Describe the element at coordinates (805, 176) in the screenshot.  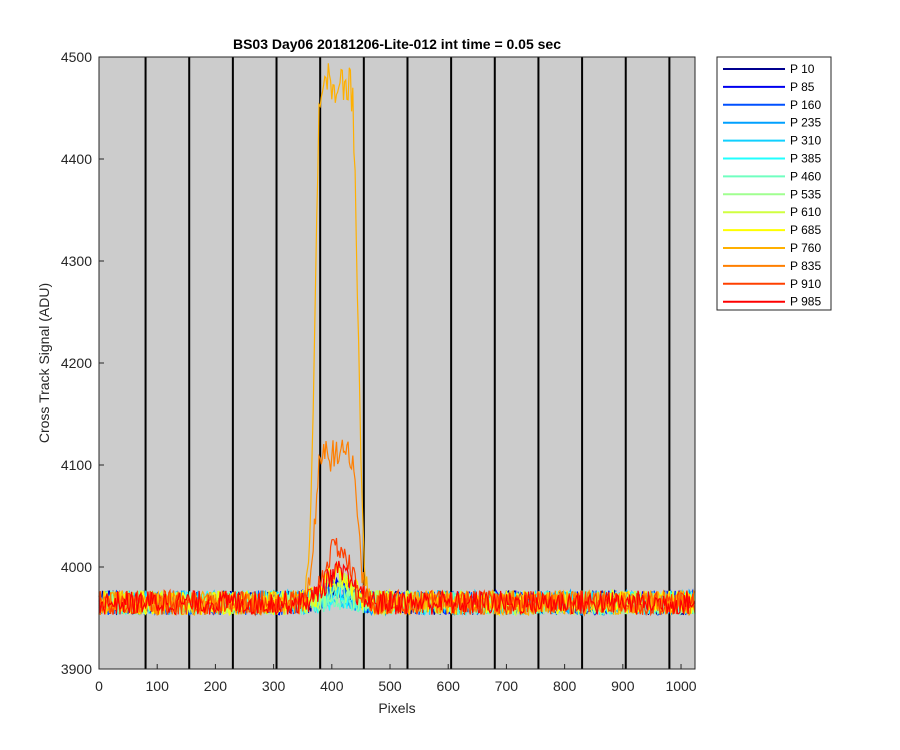
I see `legend-label-6: P 460` at that location.